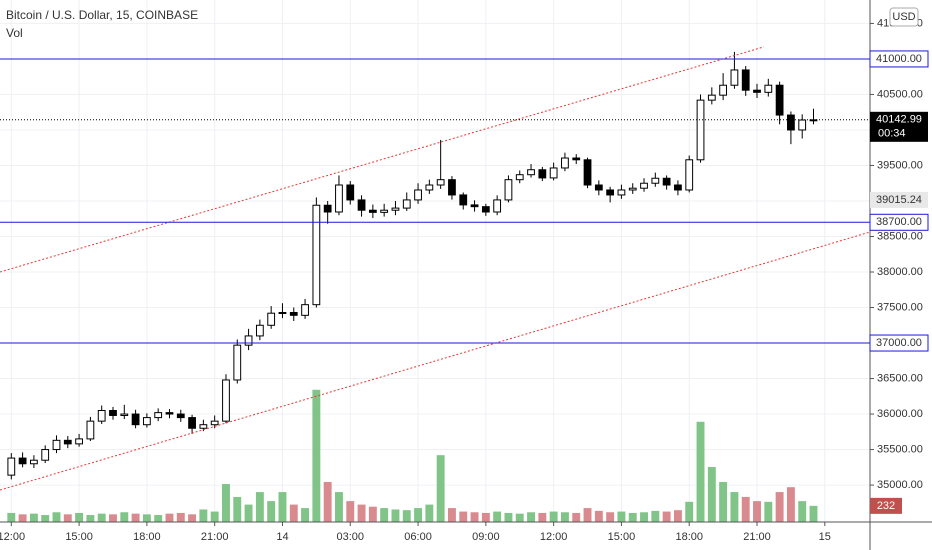 Image resolution: width=932 pixels, height=550 pixels. Describe the element at coordinates (418, 537) in the screenshot. I see `x-tick-label: 06:00` at that location.